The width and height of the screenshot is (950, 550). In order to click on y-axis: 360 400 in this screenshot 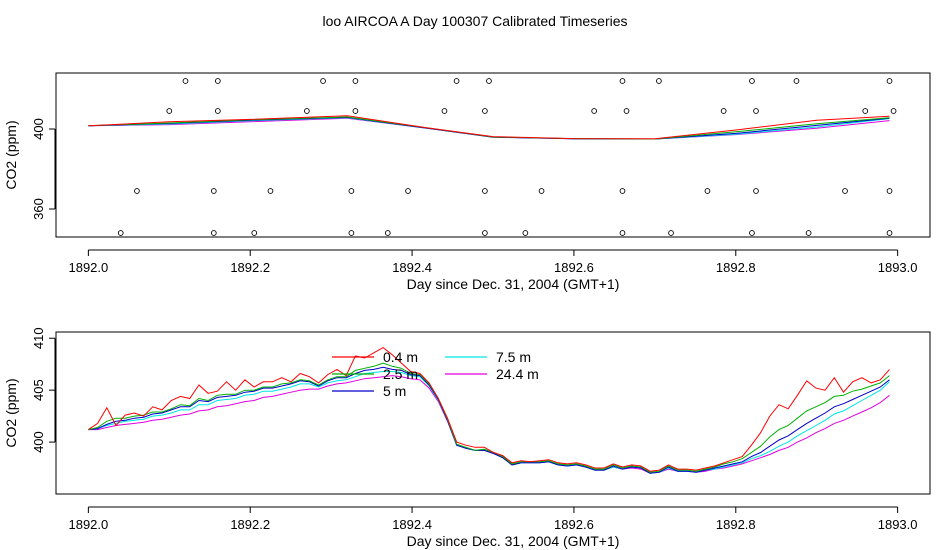, I will do `click(43, 169)`.